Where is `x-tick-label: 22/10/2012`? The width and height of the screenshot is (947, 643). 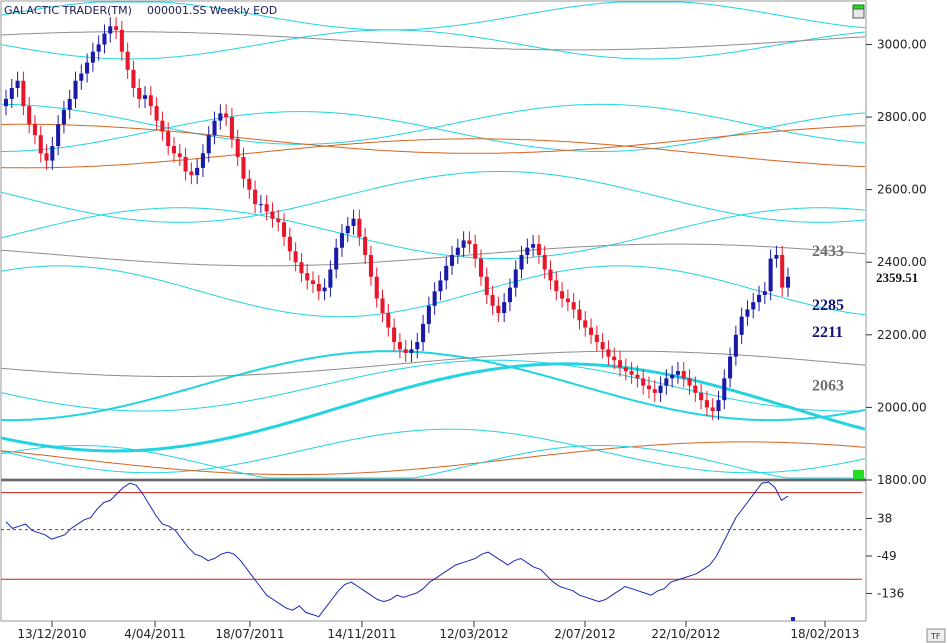 x-tick-label: 22/10/2012 is located at coordinates (685, 634).